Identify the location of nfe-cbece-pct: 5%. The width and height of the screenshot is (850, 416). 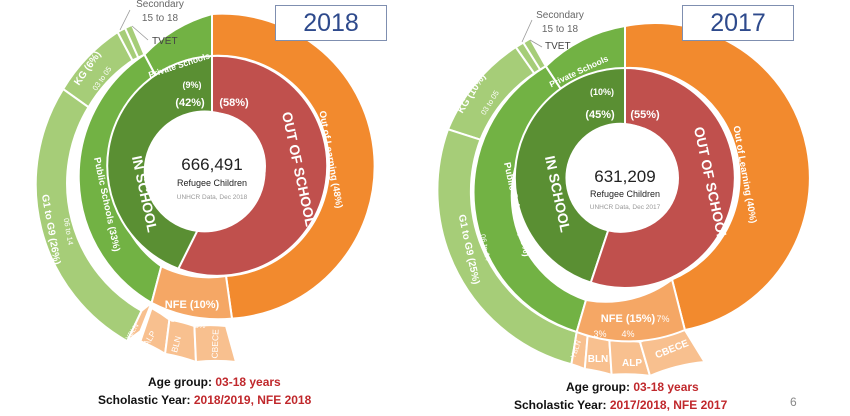
(200, 325).